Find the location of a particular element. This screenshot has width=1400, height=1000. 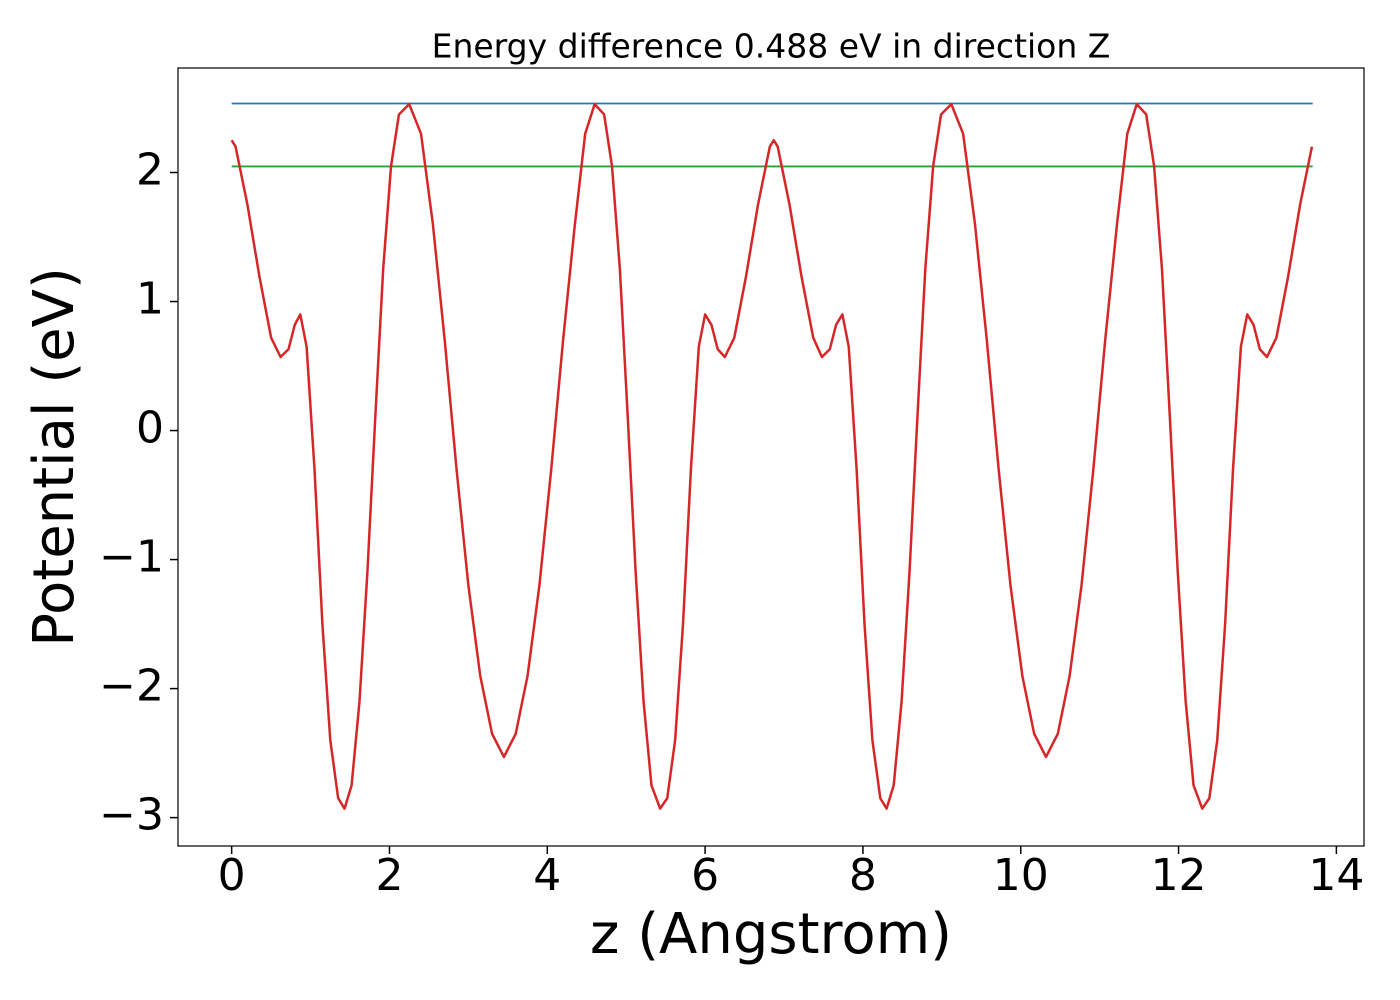

y-axis-label: Potential (eV) is located at coordinates (54, 457).